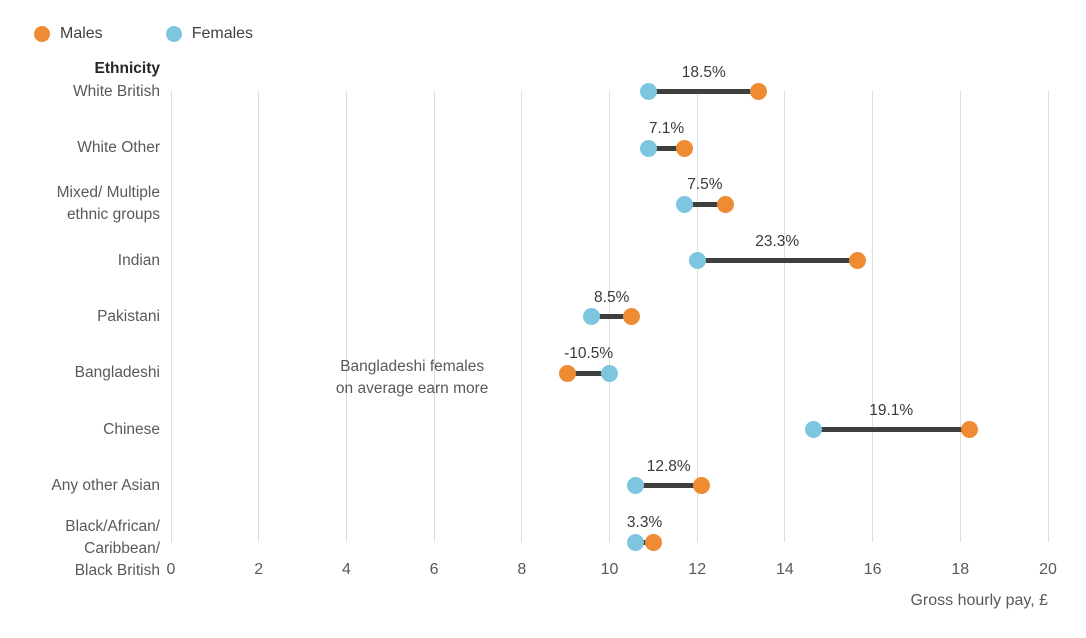  Describe the element at coordinates (127, 68) in the screenshot. I see `y-axis-header: Ethnicity` at that location.